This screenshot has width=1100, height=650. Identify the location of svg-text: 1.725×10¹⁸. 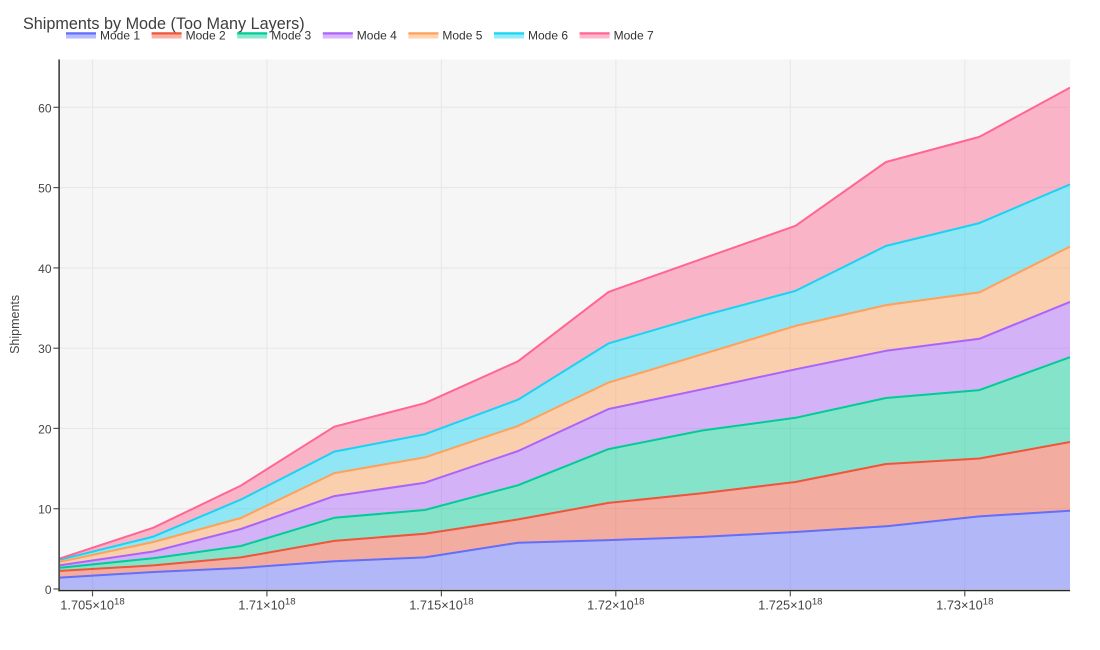
(790, 605).